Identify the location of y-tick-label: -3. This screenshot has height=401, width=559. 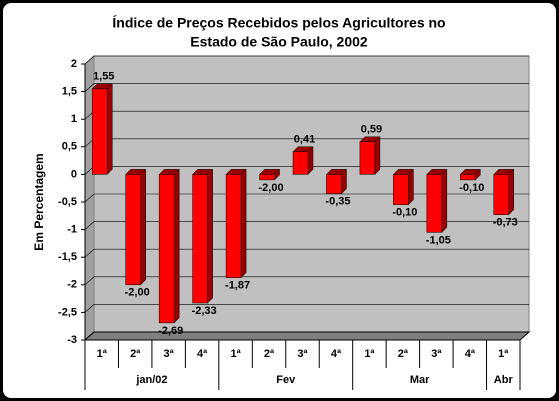
(72, 340).